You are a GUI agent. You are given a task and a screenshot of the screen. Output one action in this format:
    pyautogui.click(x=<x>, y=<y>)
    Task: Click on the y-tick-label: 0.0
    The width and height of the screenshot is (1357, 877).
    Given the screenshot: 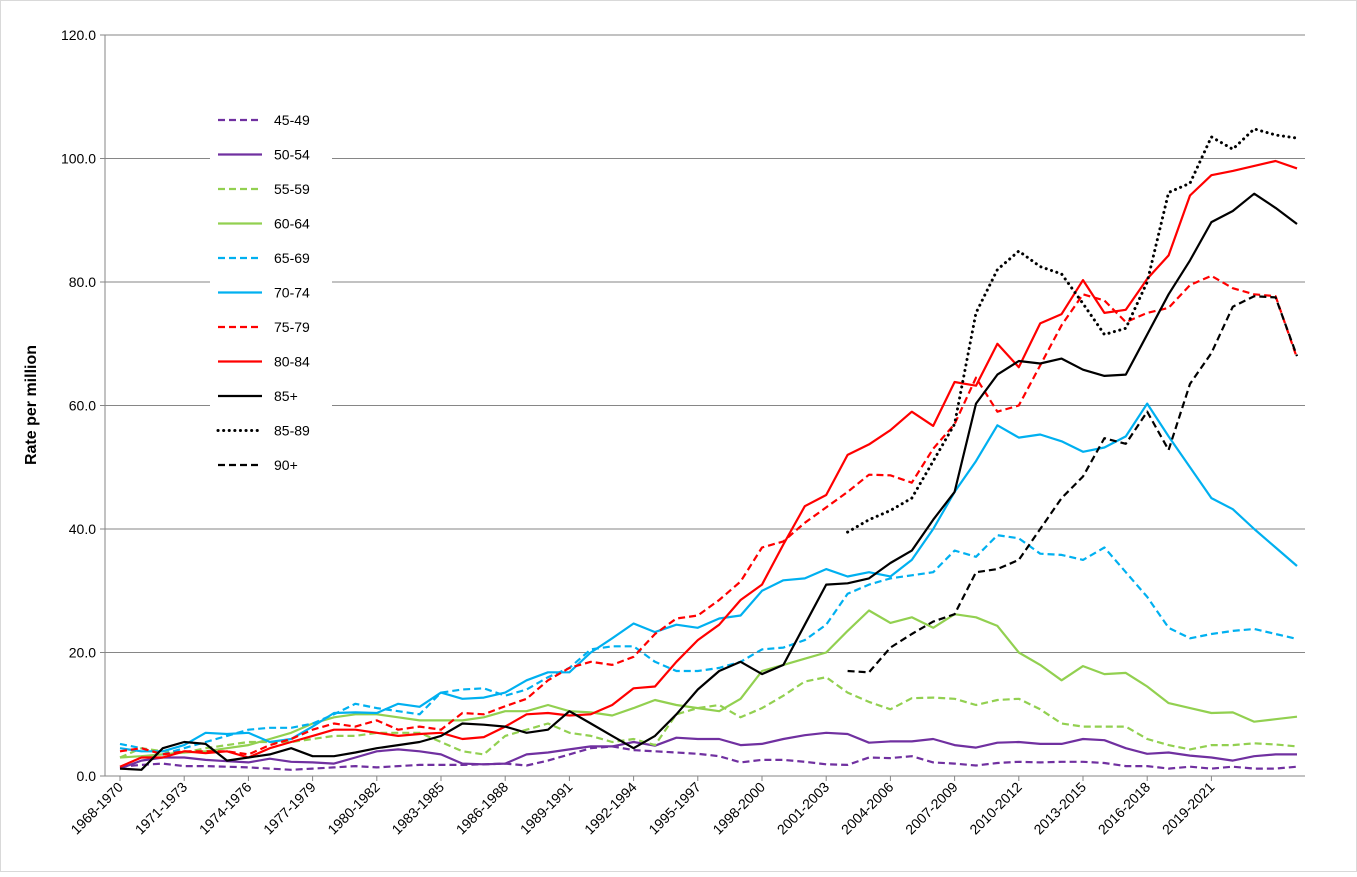 What is the action you would take?
    pyautogui.click(x=87, y=776)
    